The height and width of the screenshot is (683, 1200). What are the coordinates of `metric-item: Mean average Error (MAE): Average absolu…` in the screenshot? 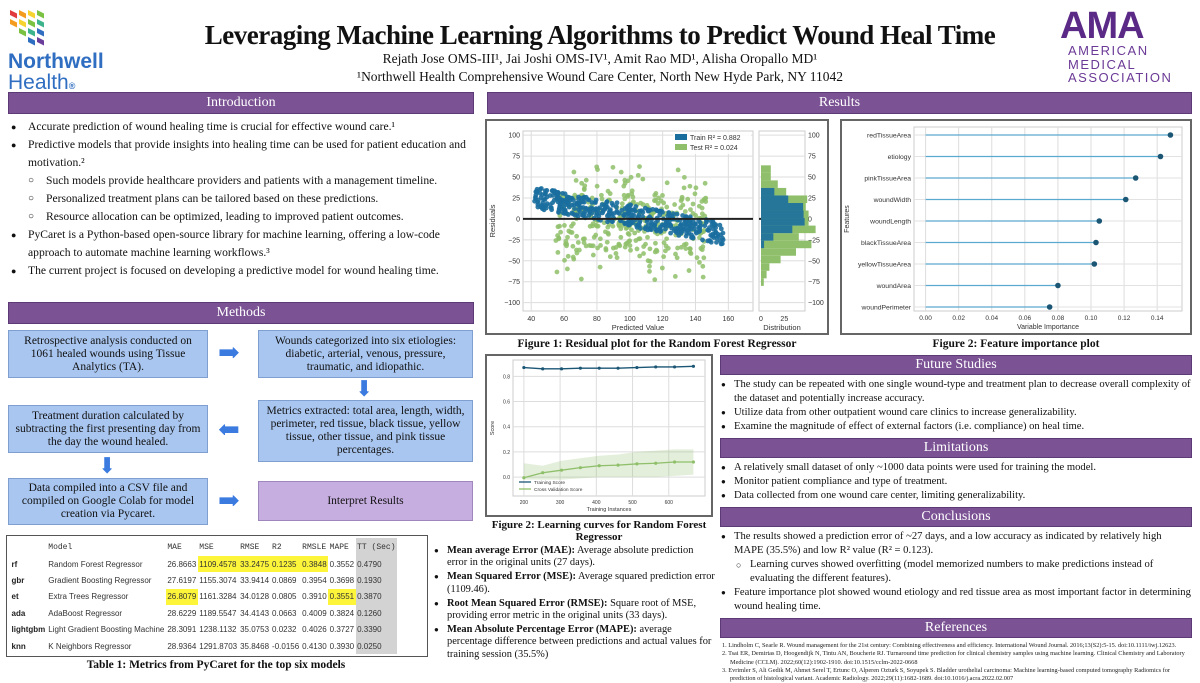 It's located at (574, 557).